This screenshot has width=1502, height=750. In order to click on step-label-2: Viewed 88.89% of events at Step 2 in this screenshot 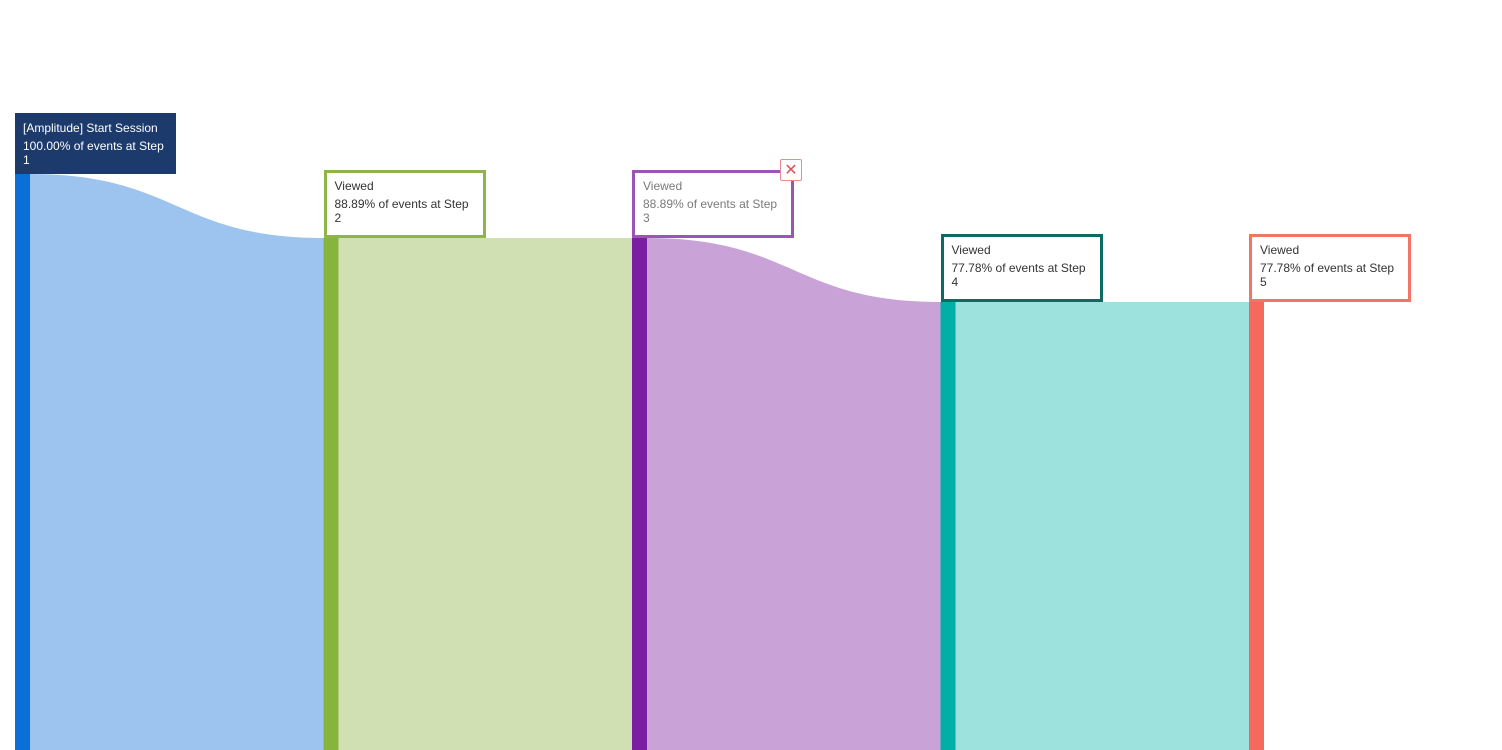, I will do `click(404, 203)`.